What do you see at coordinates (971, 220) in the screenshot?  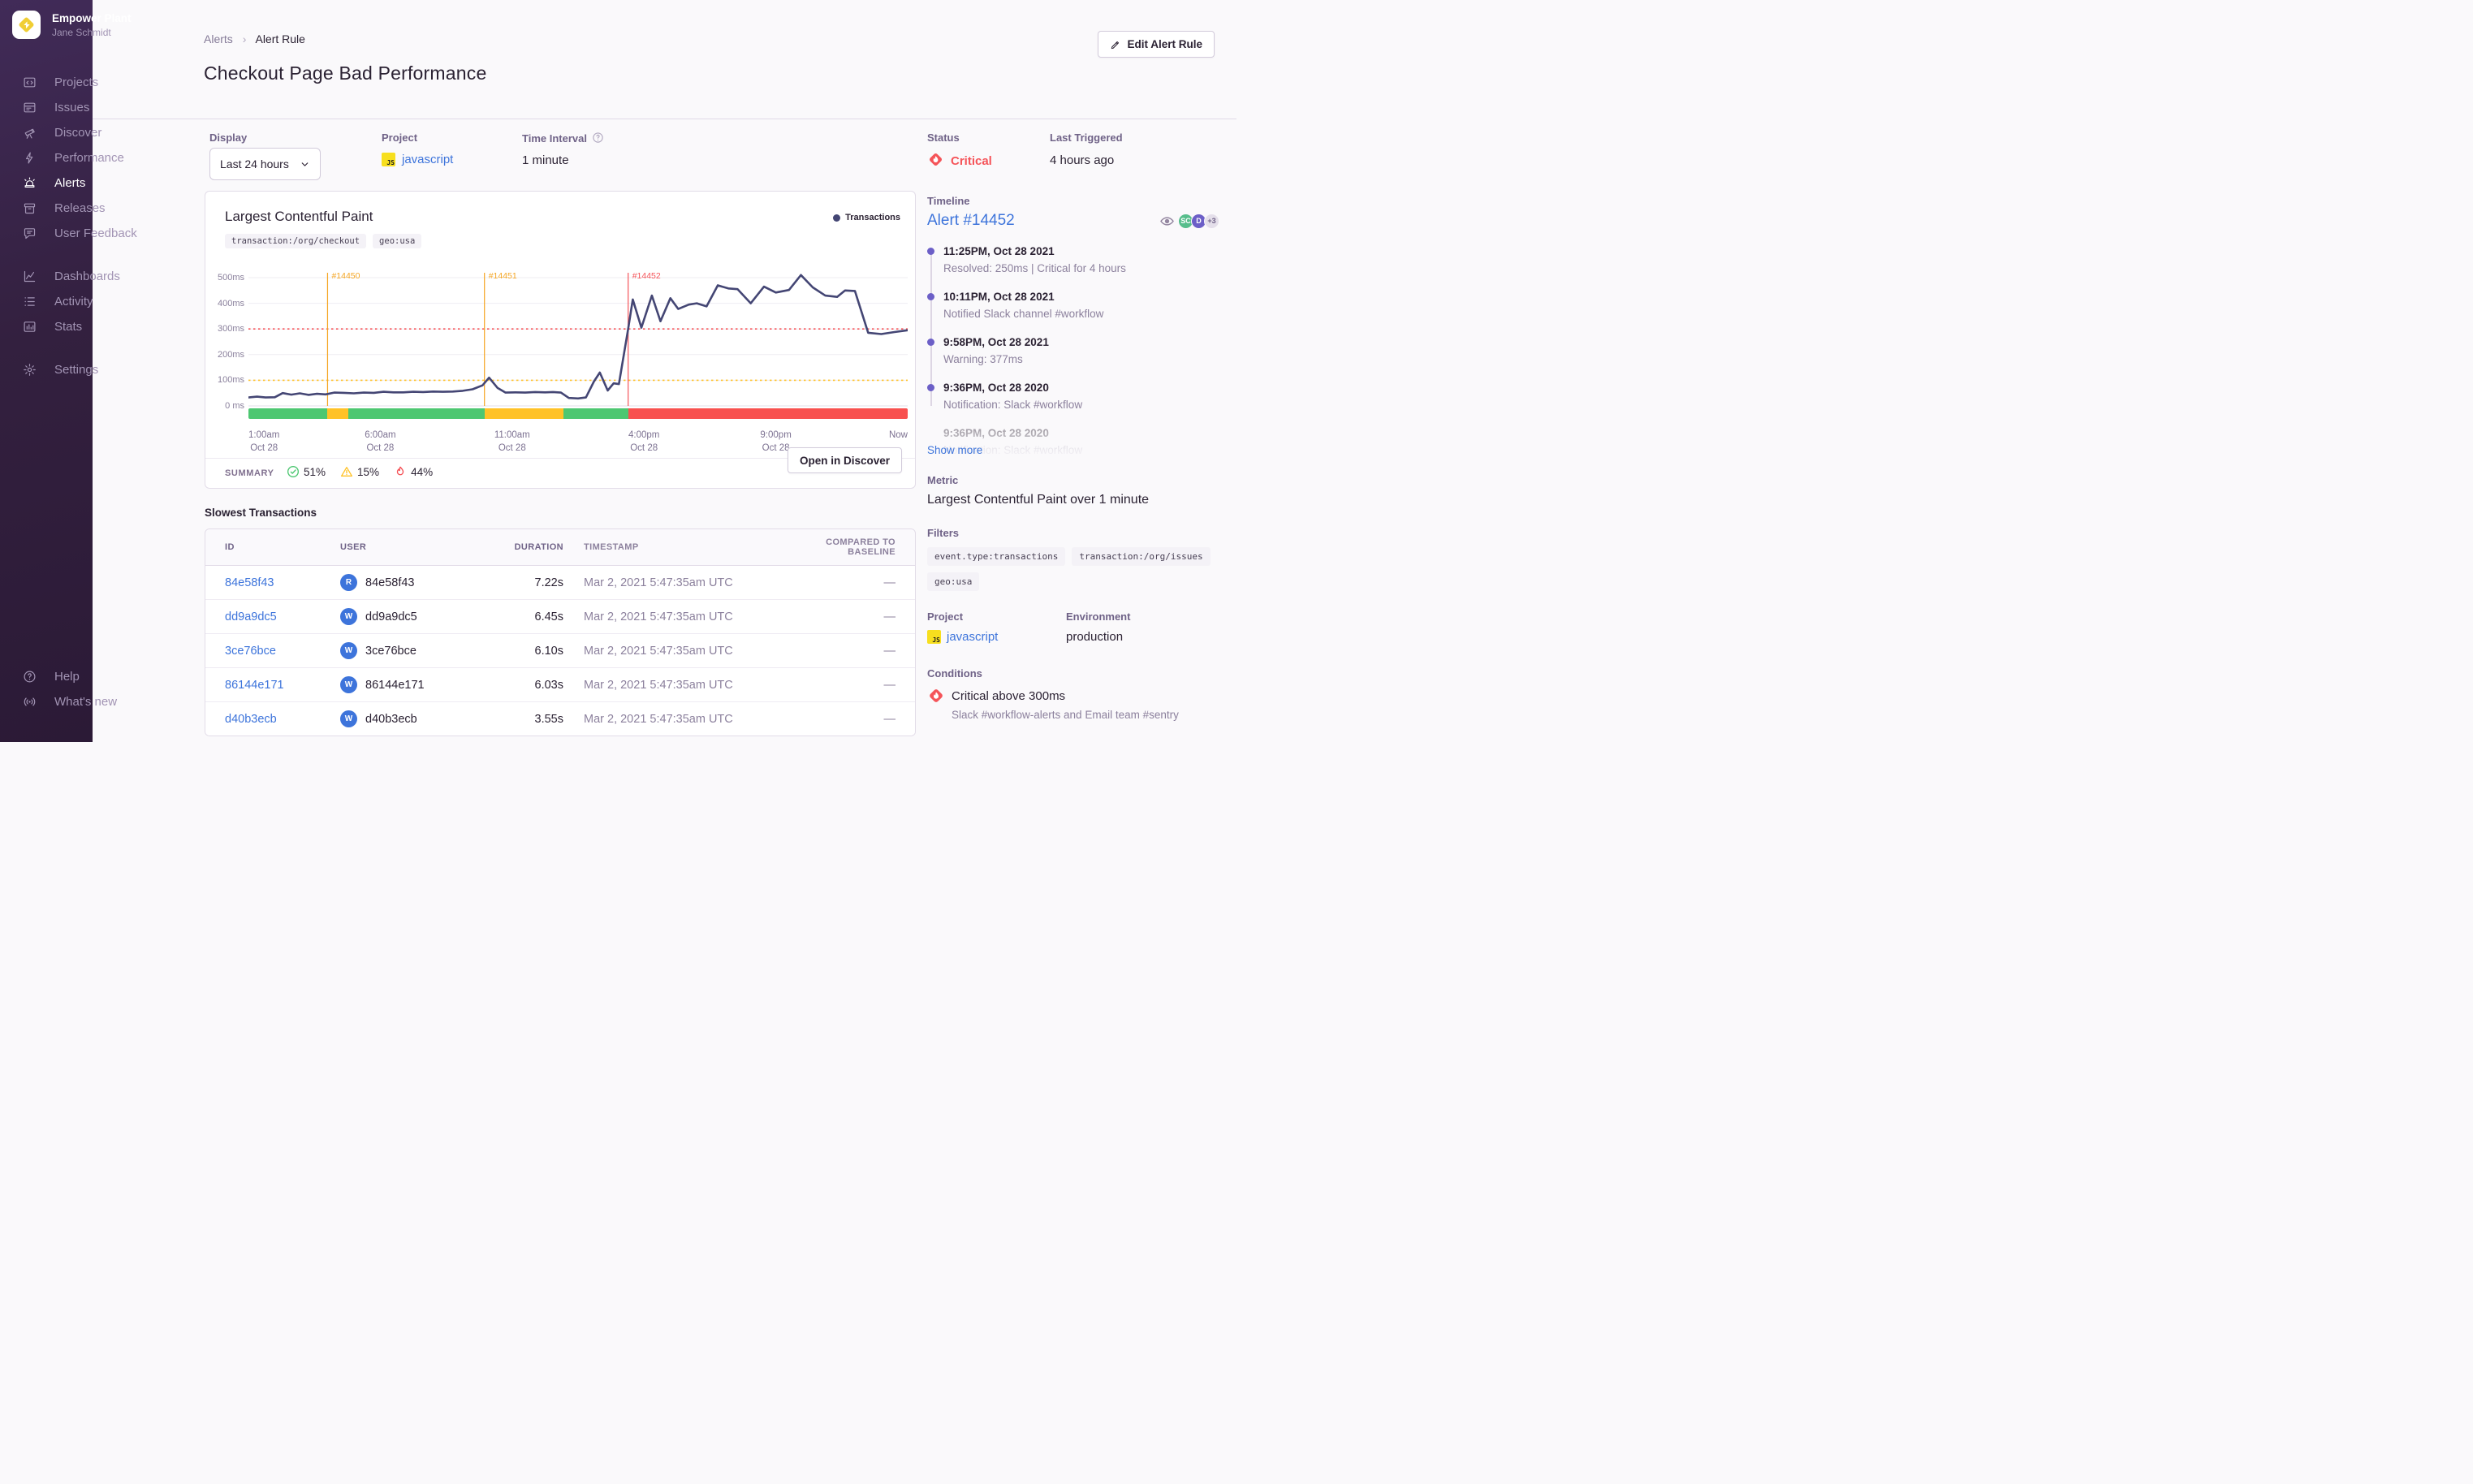 I see `alert-number-link: Alert #14452` at bounding box center [971, 220].